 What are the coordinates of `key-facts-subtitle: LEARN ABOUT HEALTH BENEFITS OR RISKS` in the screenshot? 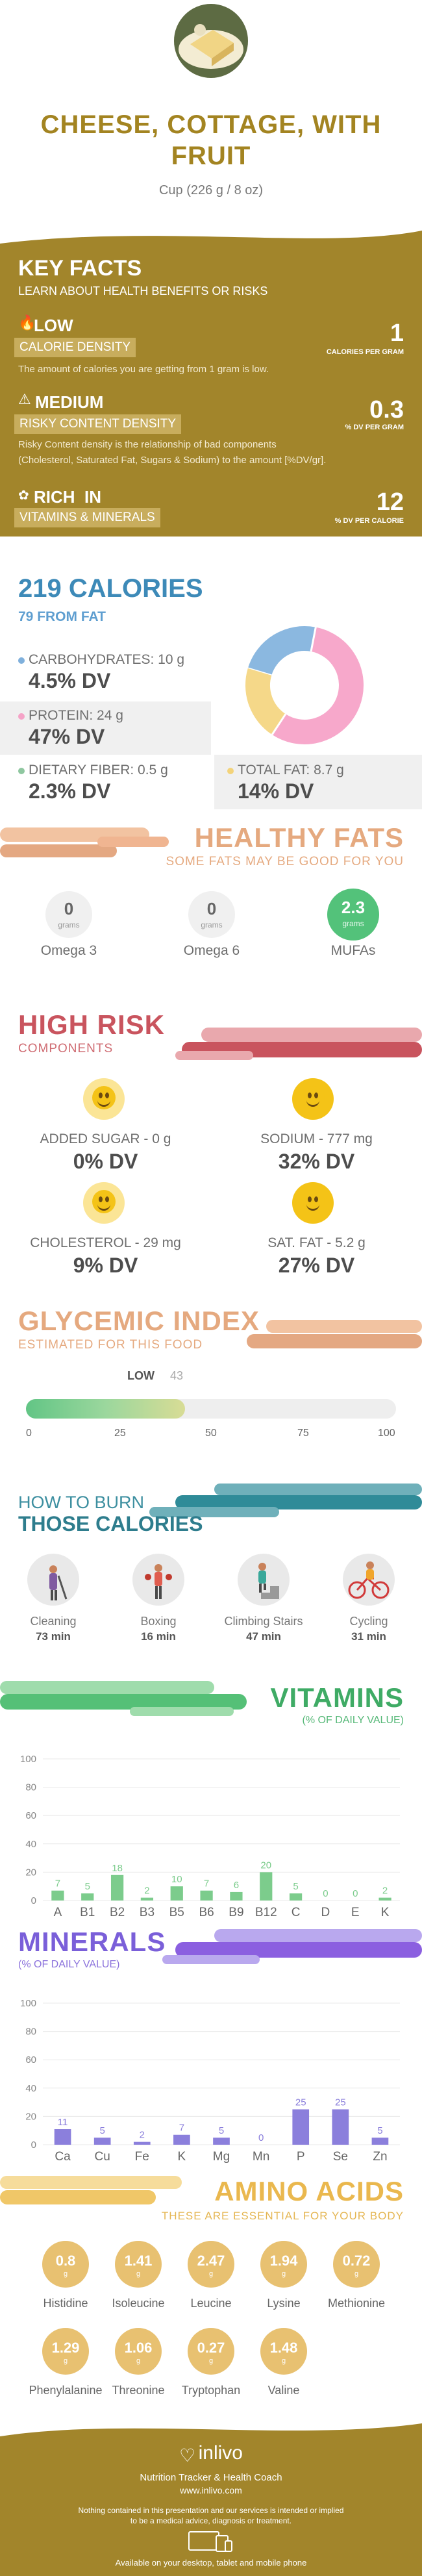 It's located at (143, 290).